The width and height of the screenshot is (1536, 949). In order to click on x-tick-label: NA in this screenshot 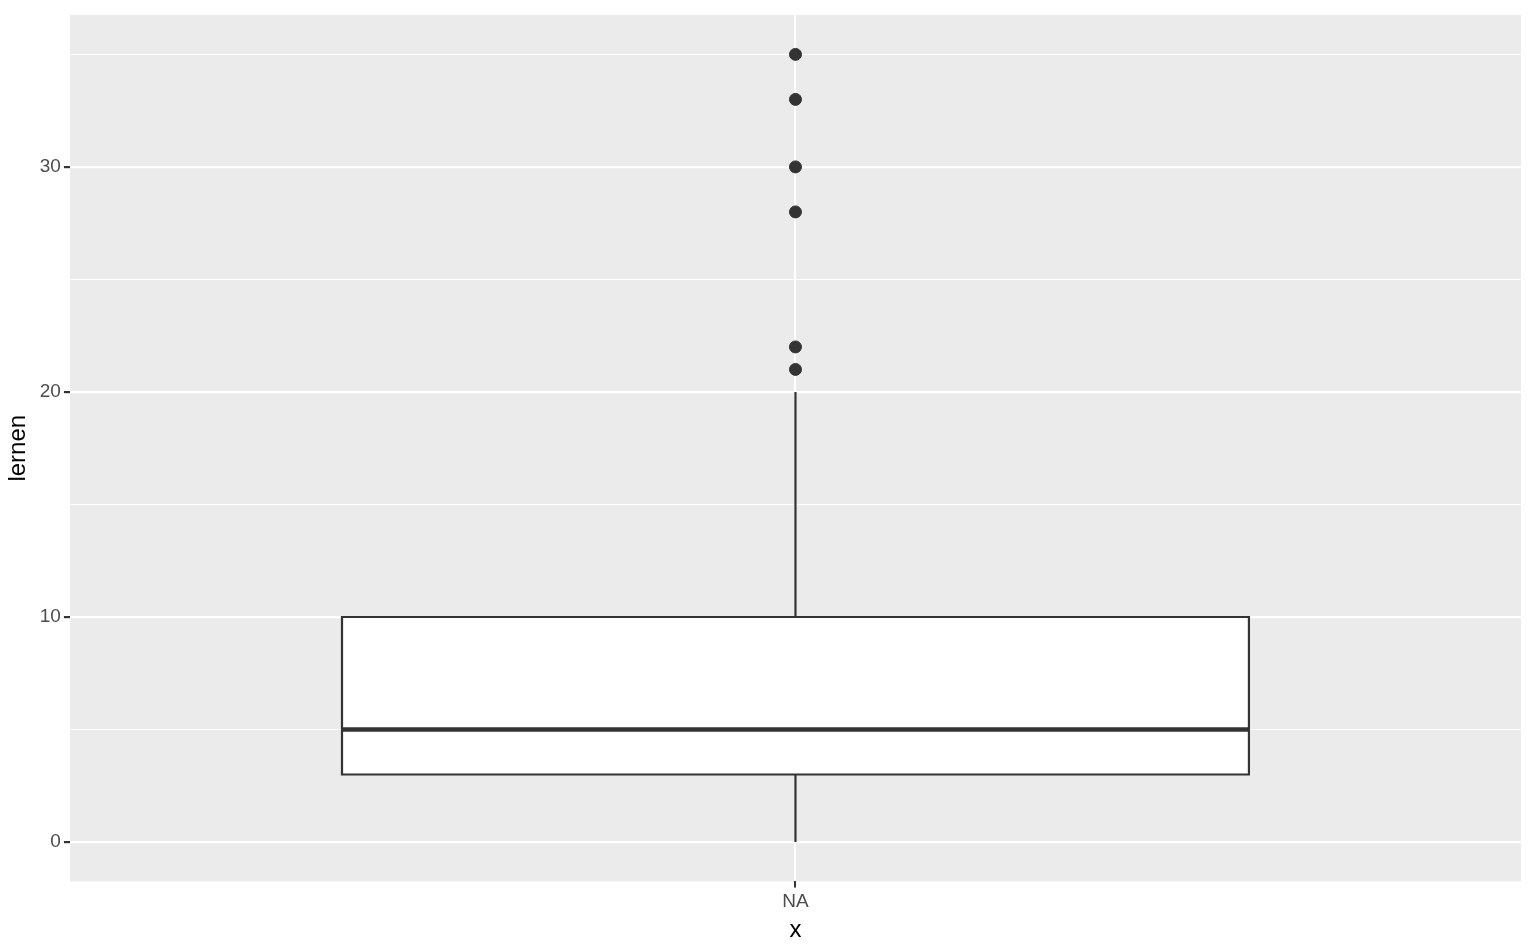, I will do `click(795, 901)`.